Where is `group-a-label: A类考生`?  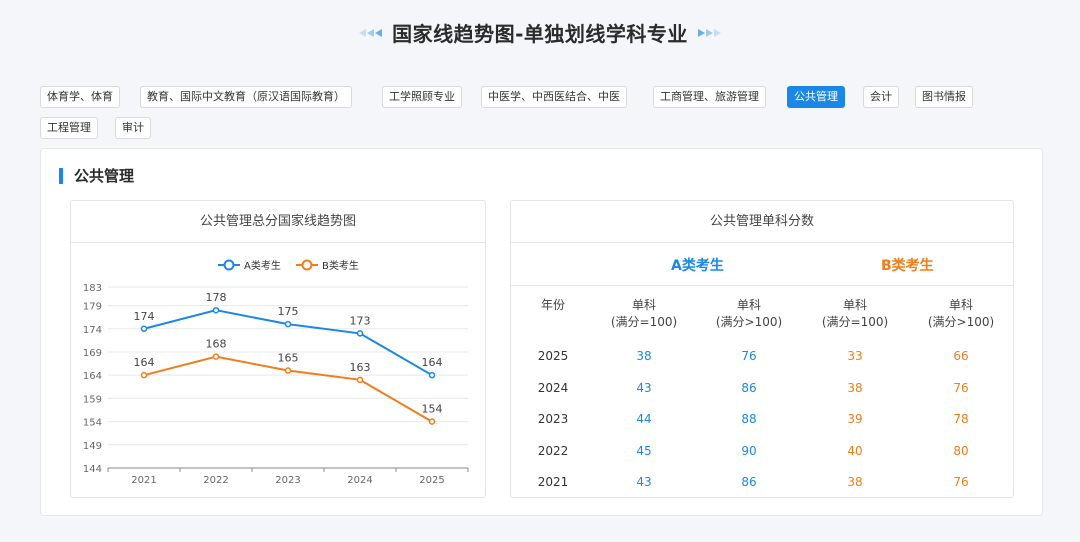 group-a-label: A类考生 is located at coordinates (697, 266).